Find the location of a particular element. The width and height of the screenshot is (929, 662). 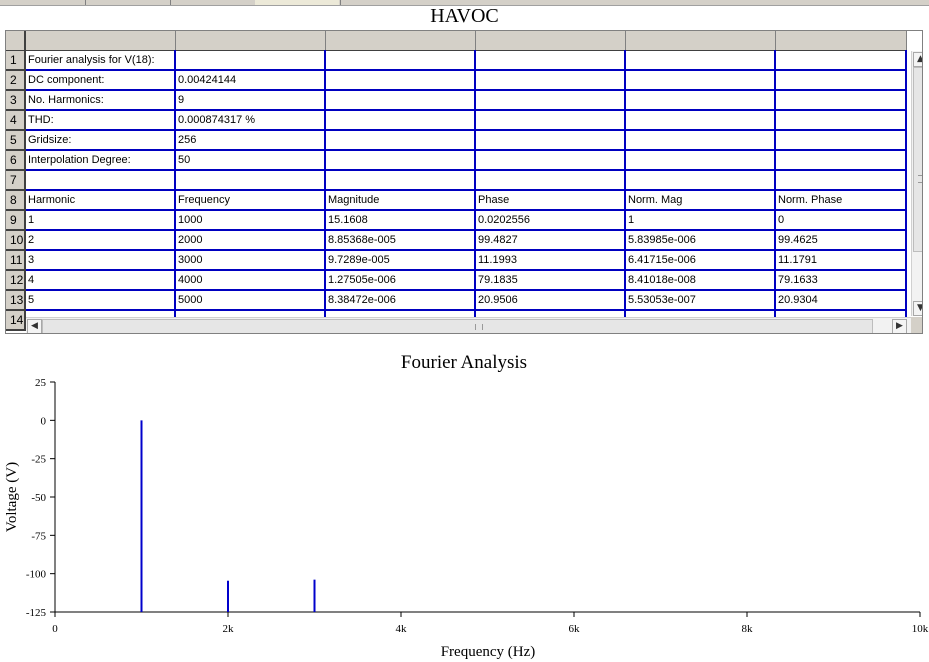

tab-selected is located at coordinates (297, 2).